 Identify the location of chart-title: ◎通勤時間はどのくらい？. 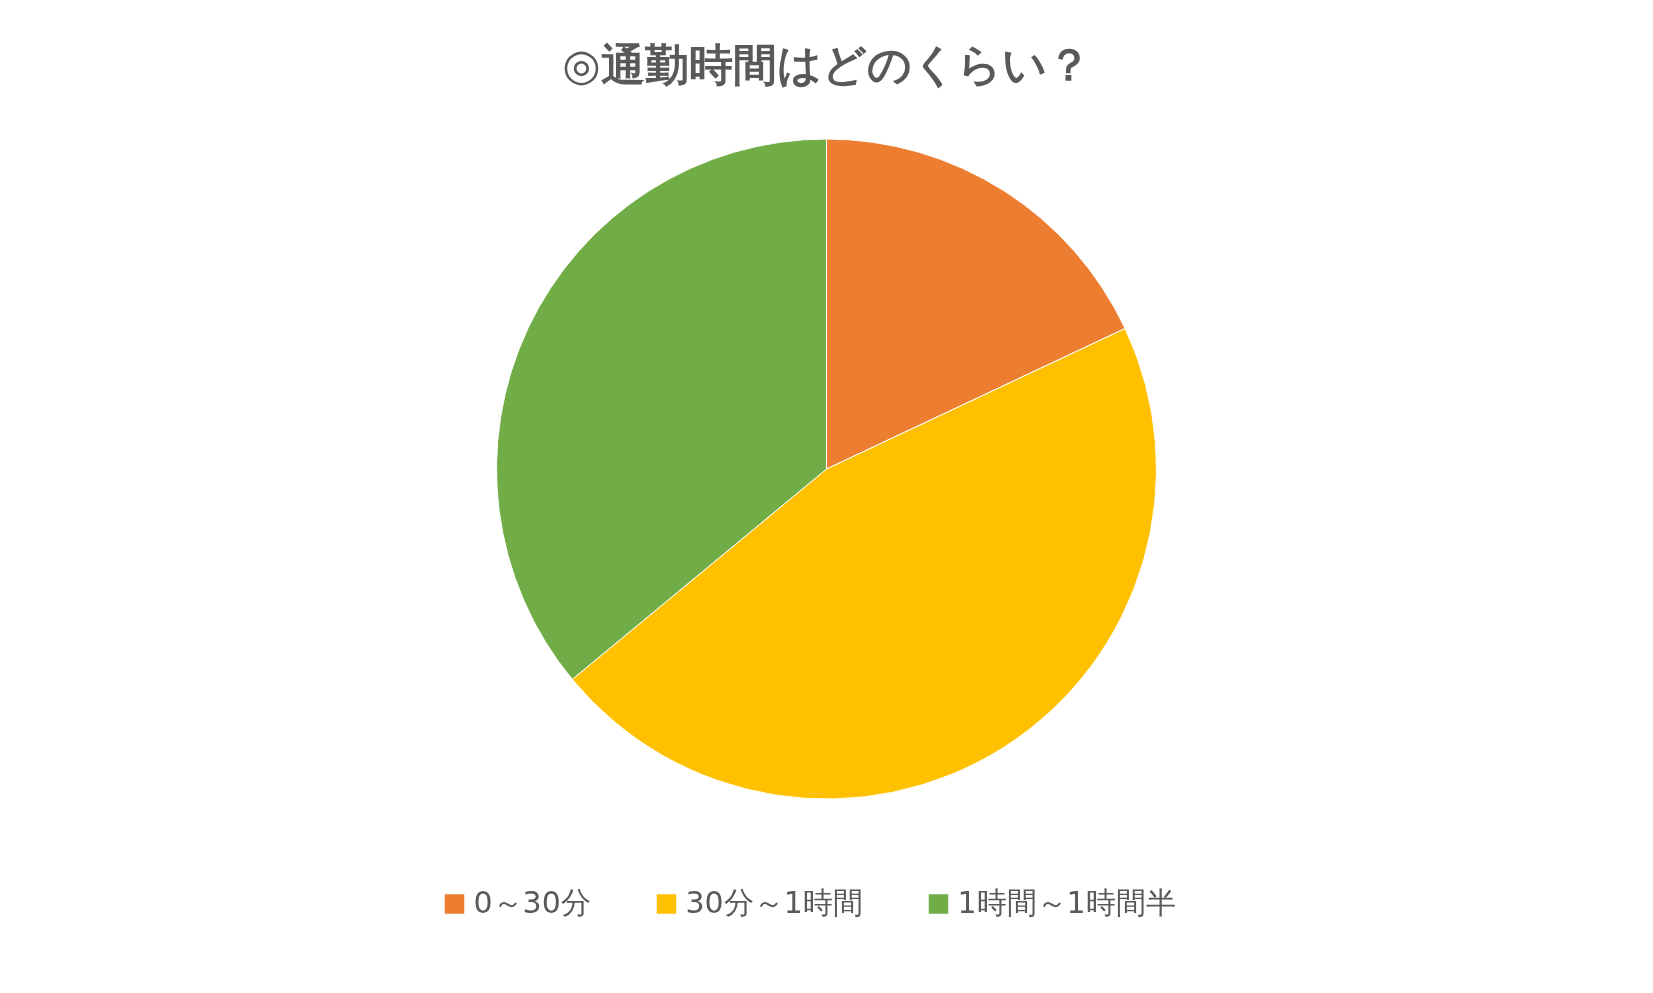
(826, 64).